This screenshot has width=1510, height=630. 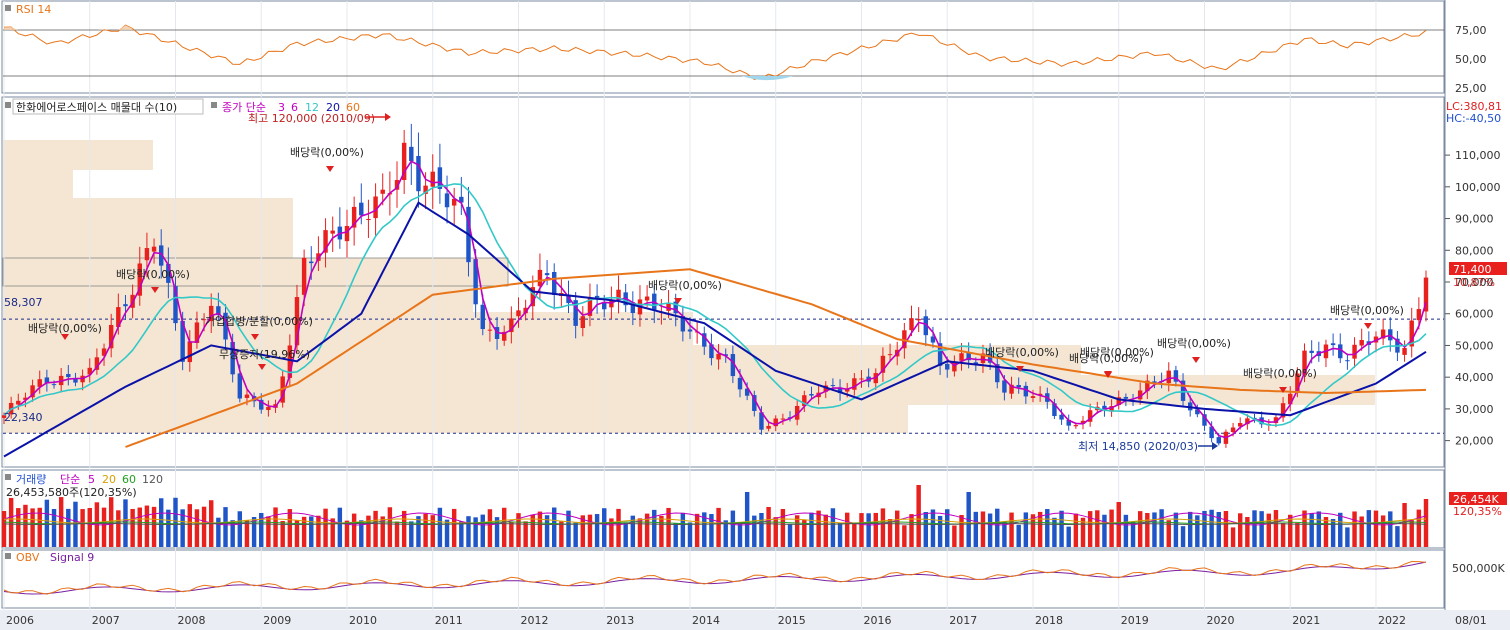 I want to click on x-tick-label: 2008, so click(x=191, y=620).